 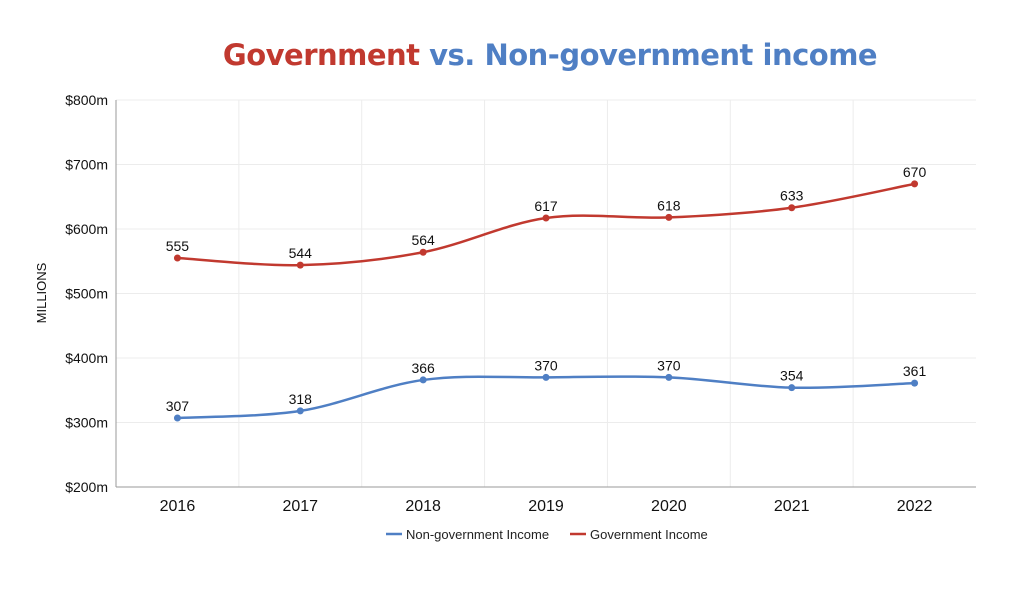 What do you see at coordinates (546, 389) in the screenshot?
I see `series-0: 307 318 366 370 370 354 361` at bounding box center [546, 389].